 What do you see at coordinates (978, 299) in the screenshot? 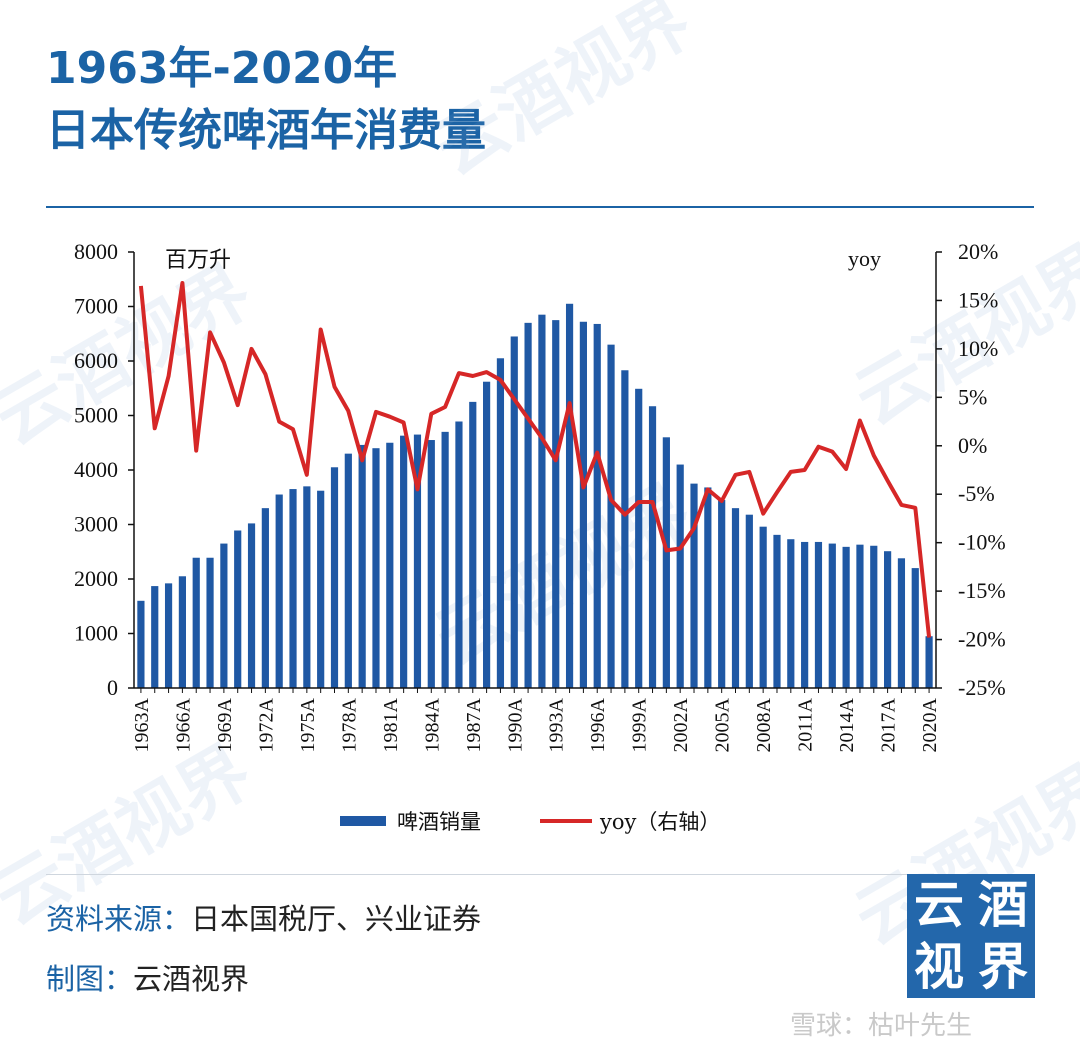
I see `right-tick-label: 15%` at bounding box center [978, 299].